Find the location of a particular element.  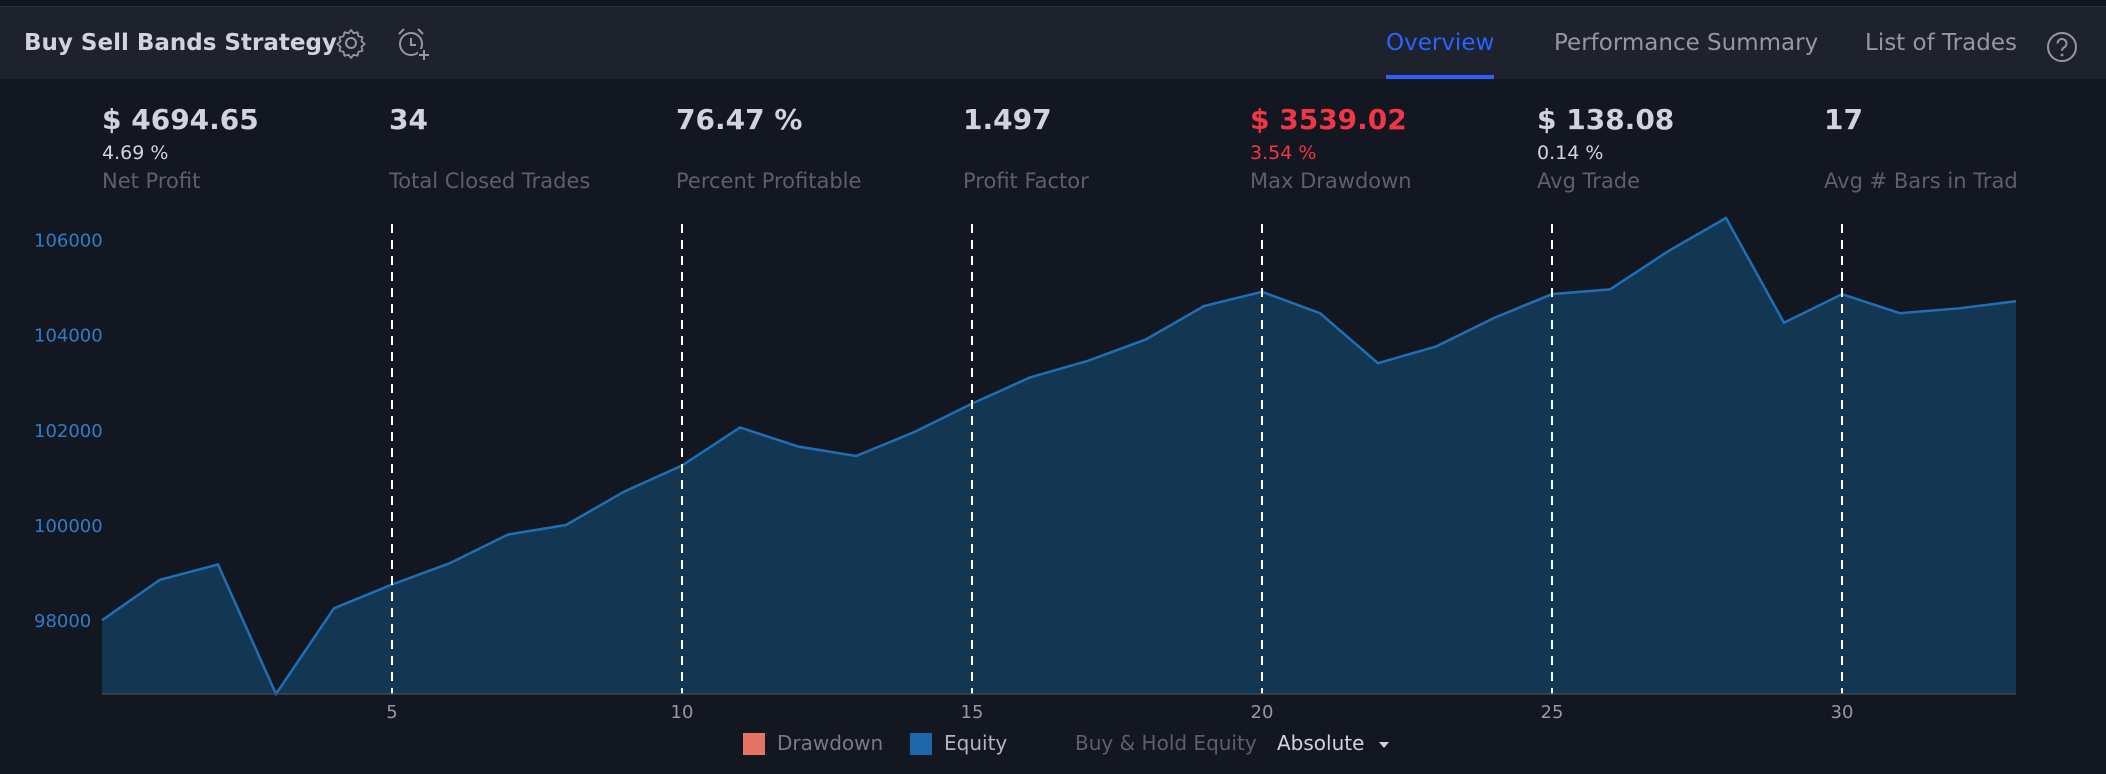

y-tick-label: 102000 is located at coordinates (68, 431).